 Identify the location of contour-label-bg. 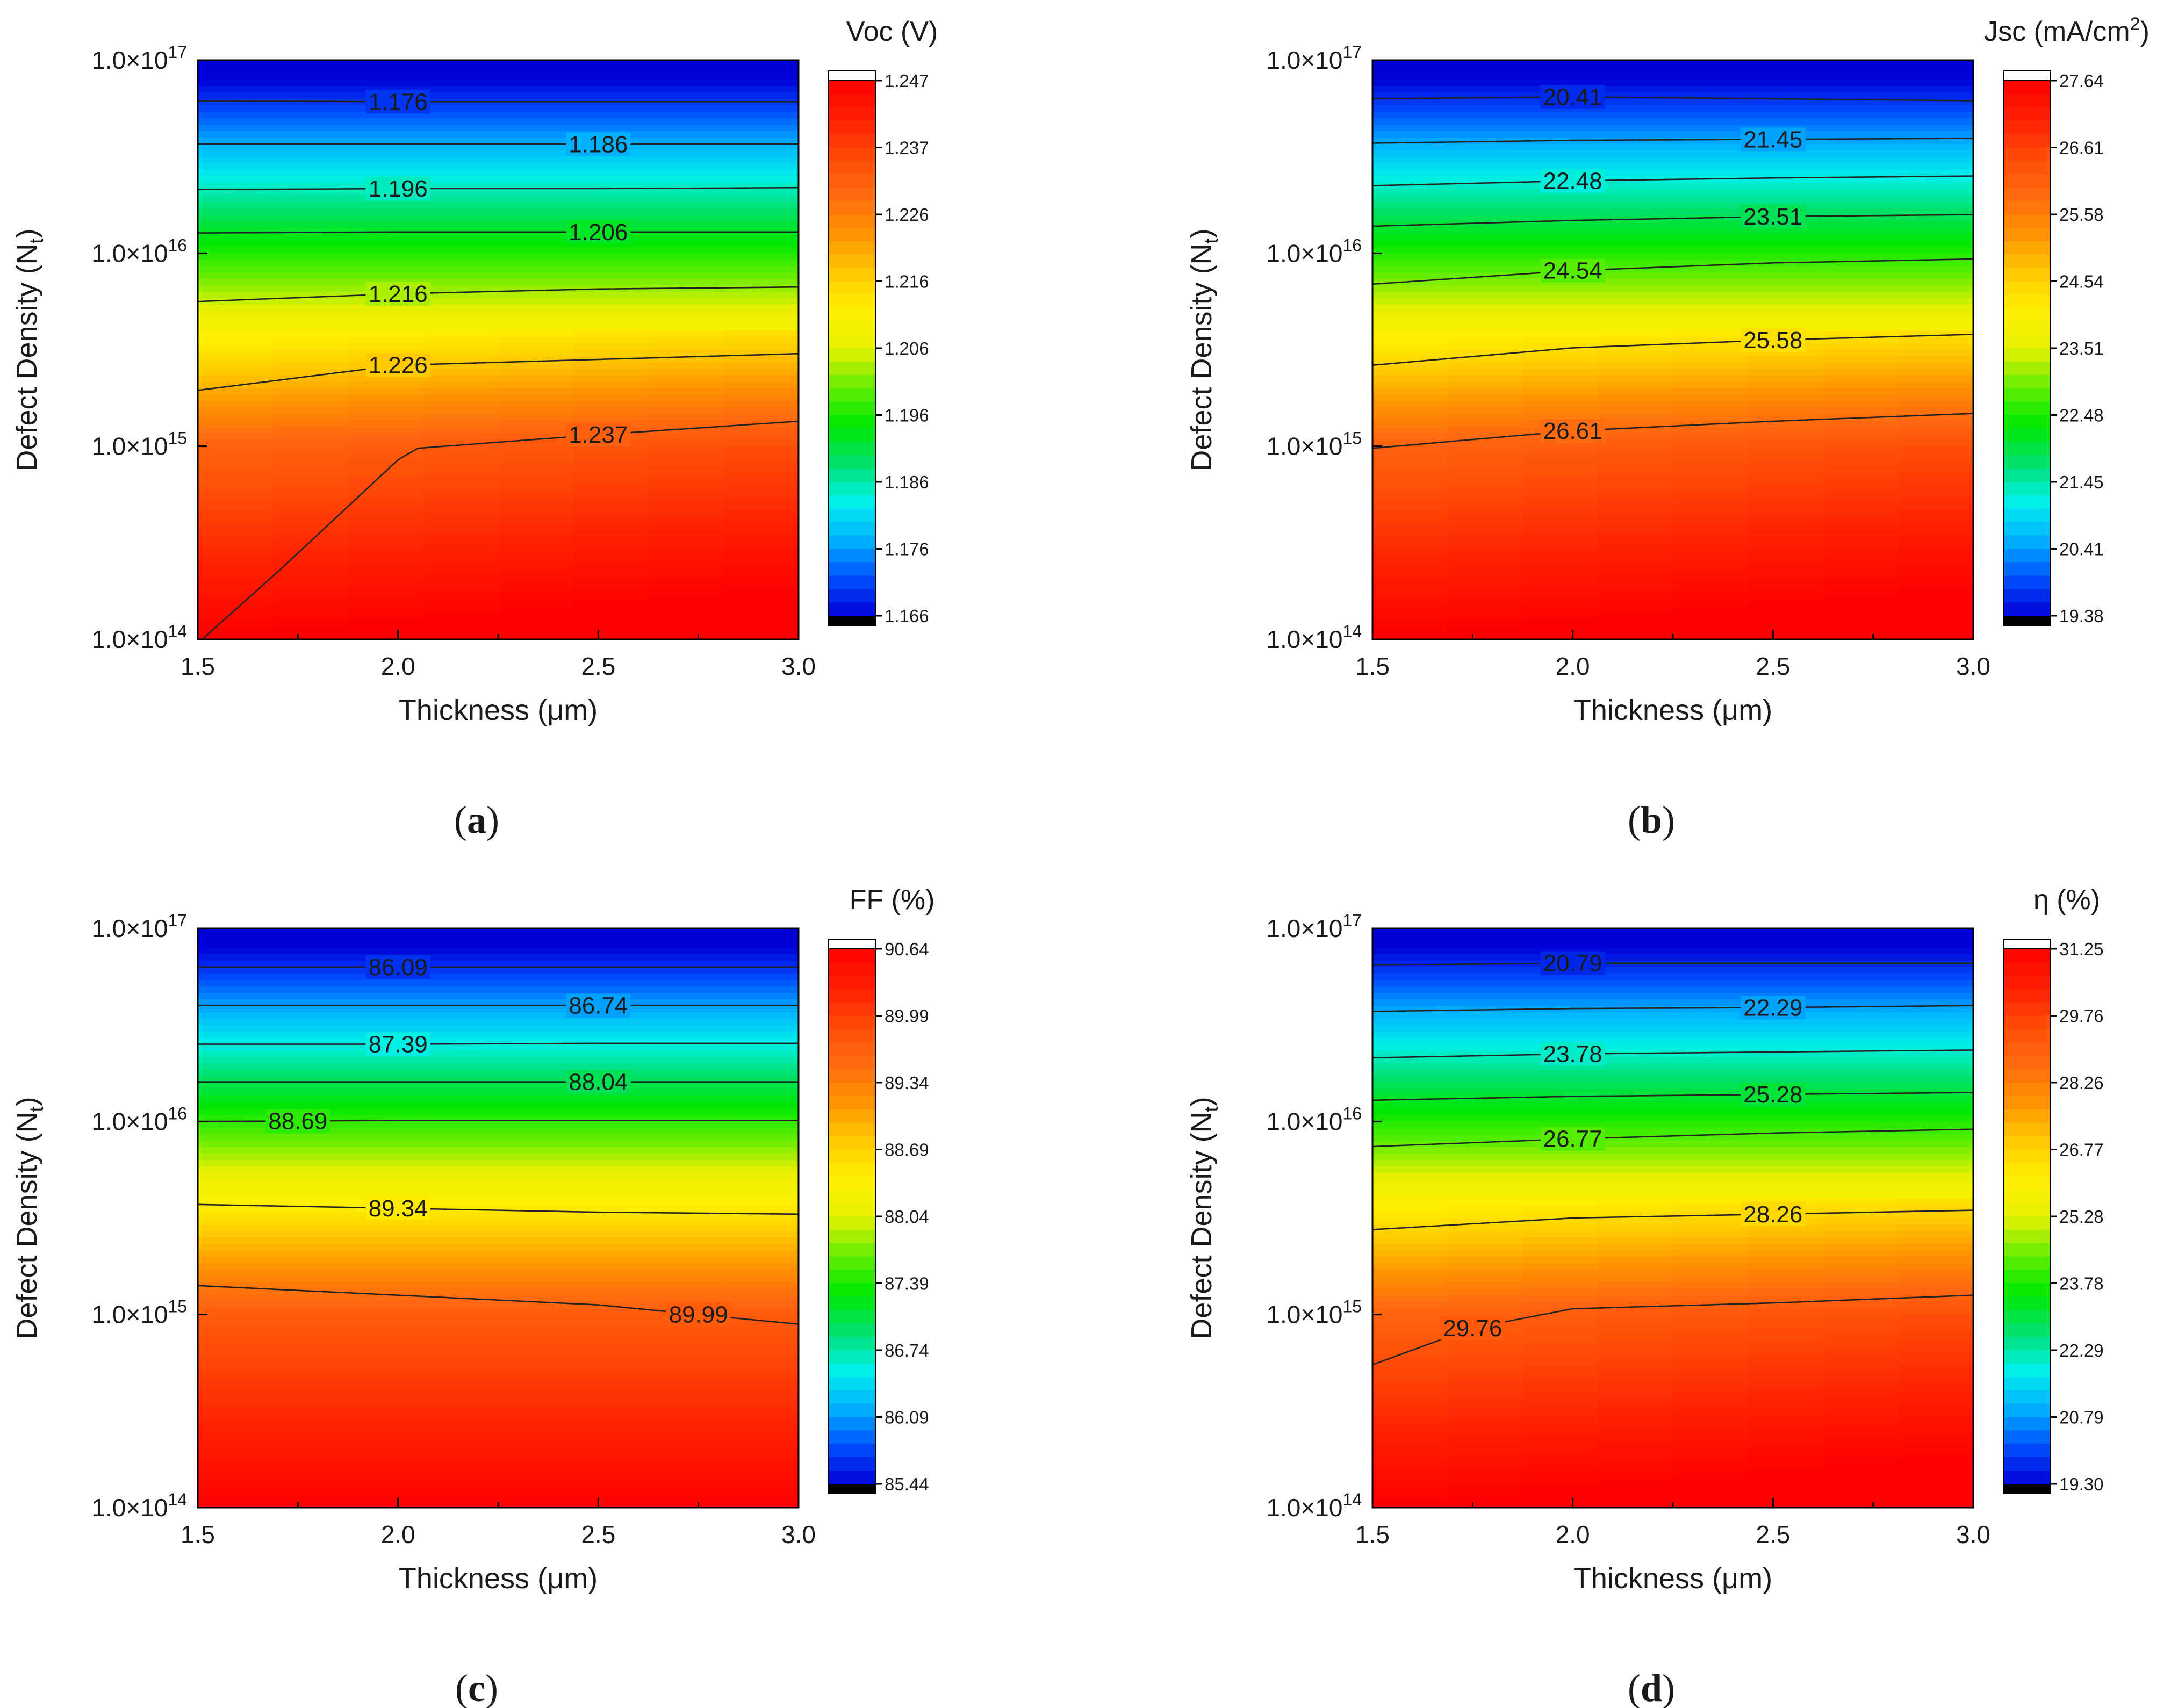
(598, 435).